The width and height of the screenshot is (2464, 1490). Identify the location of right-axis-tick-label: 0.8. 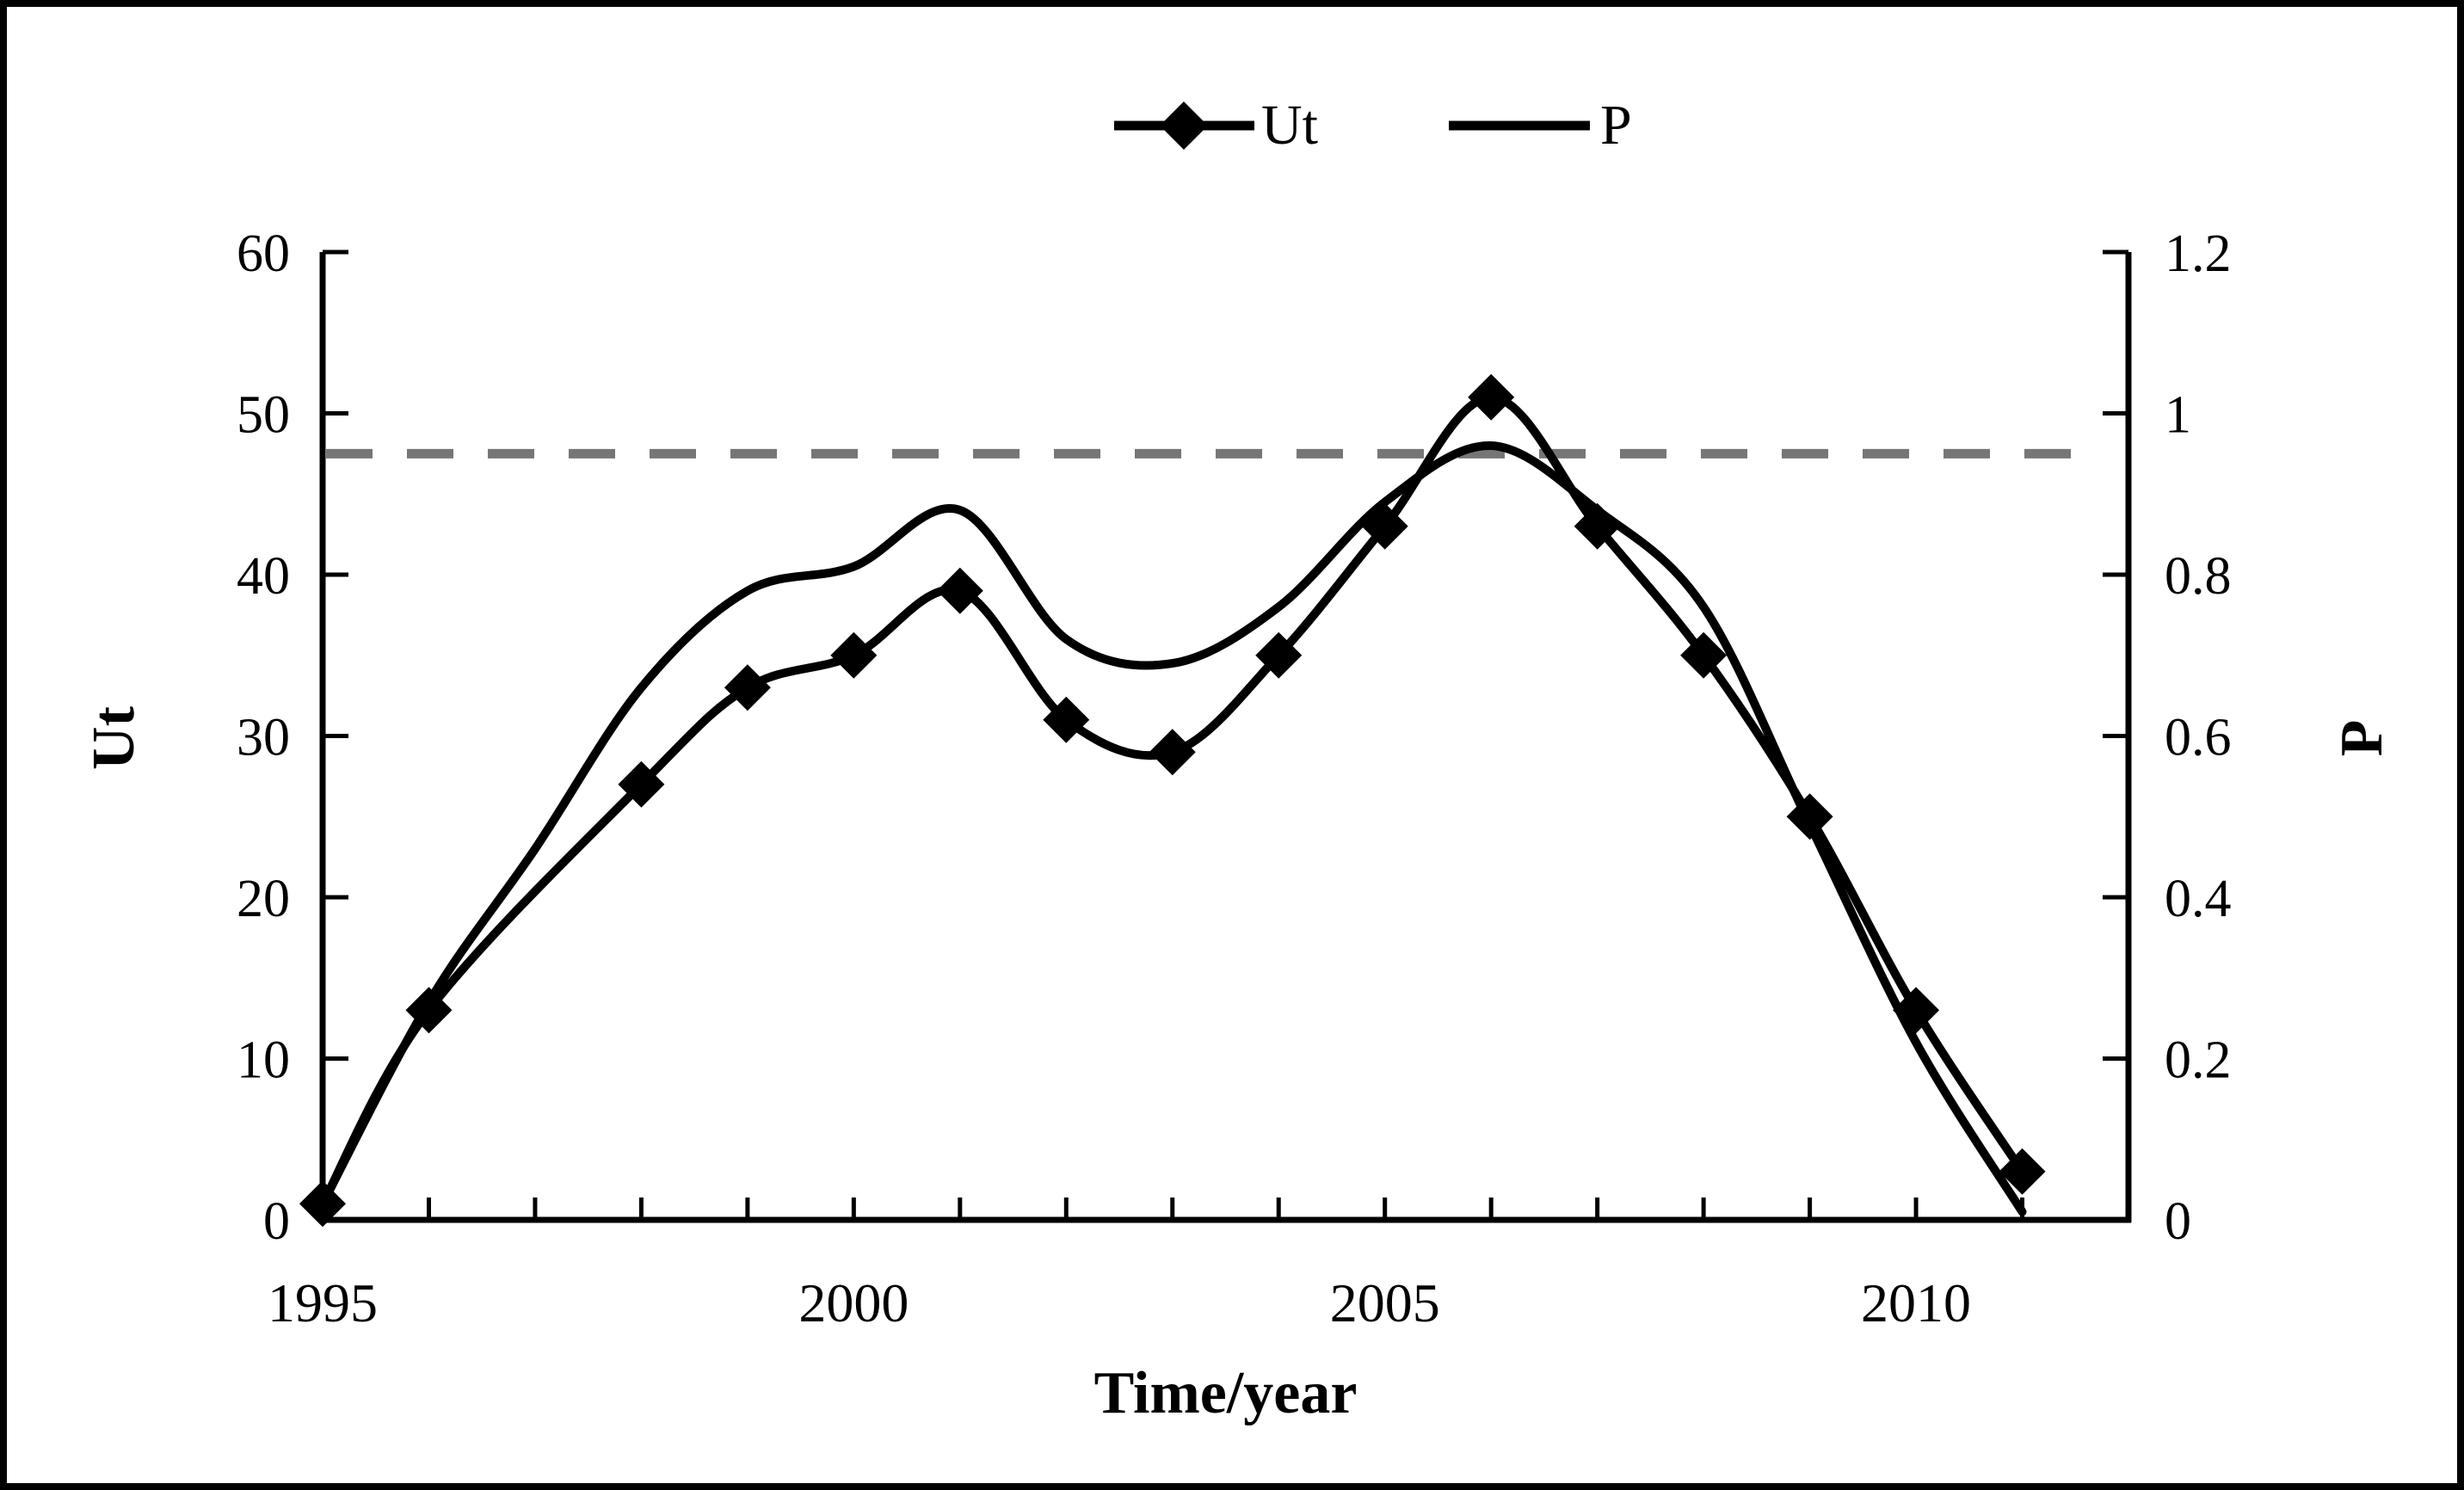
(2198, 576).